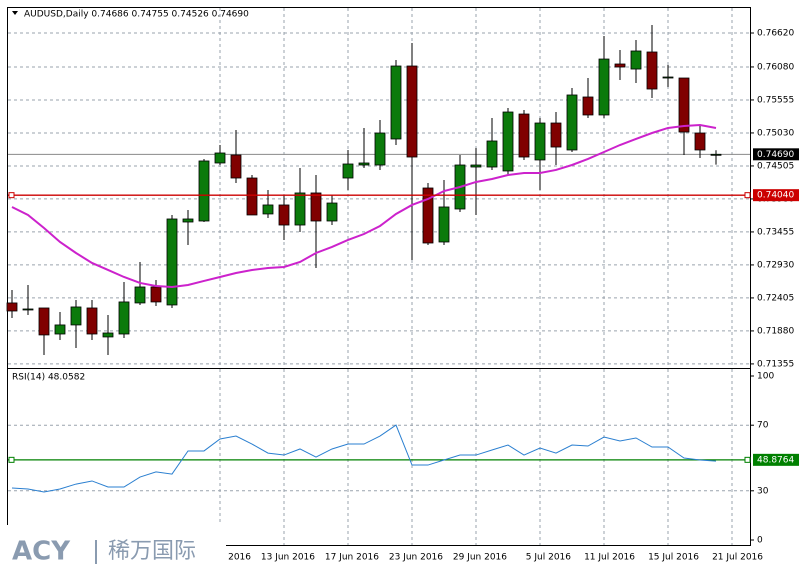 The height and width of the screenshot is (577, 805). I want to click on rsi-level-box, so click(776, 459).